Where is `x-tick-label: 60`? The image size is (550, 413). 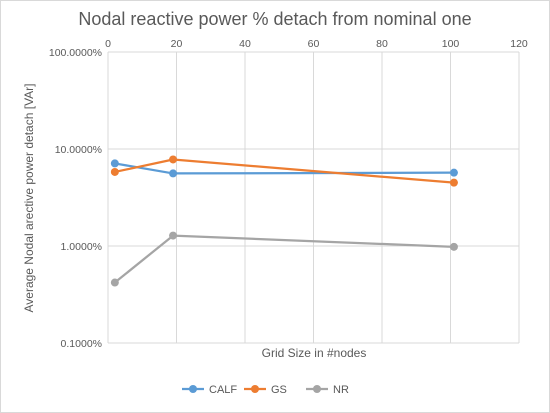 x-tick-label: 60 is located at coordinates (314, 44).